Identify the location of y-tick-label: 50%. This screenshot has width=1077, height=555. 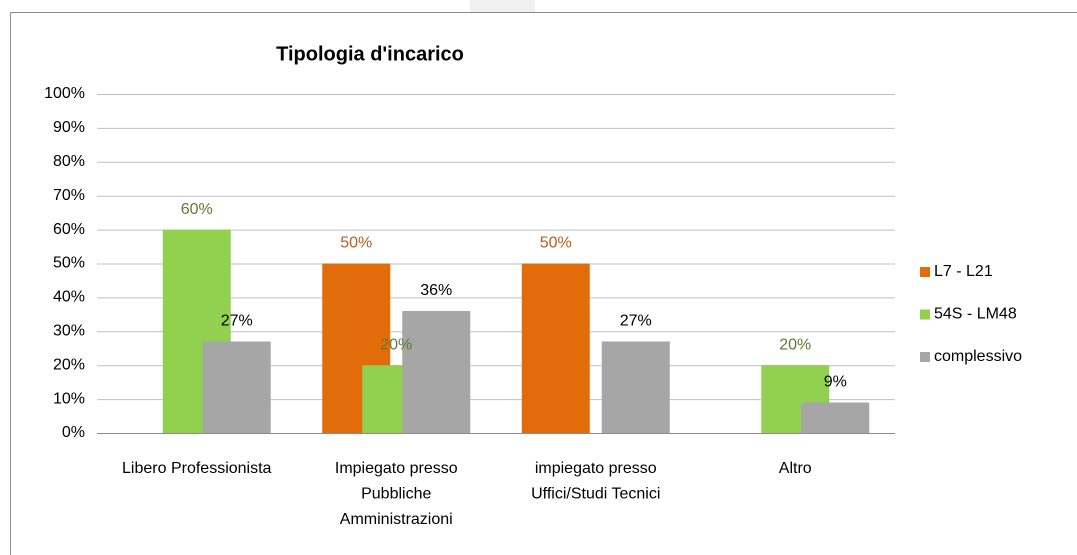
(69, 263).